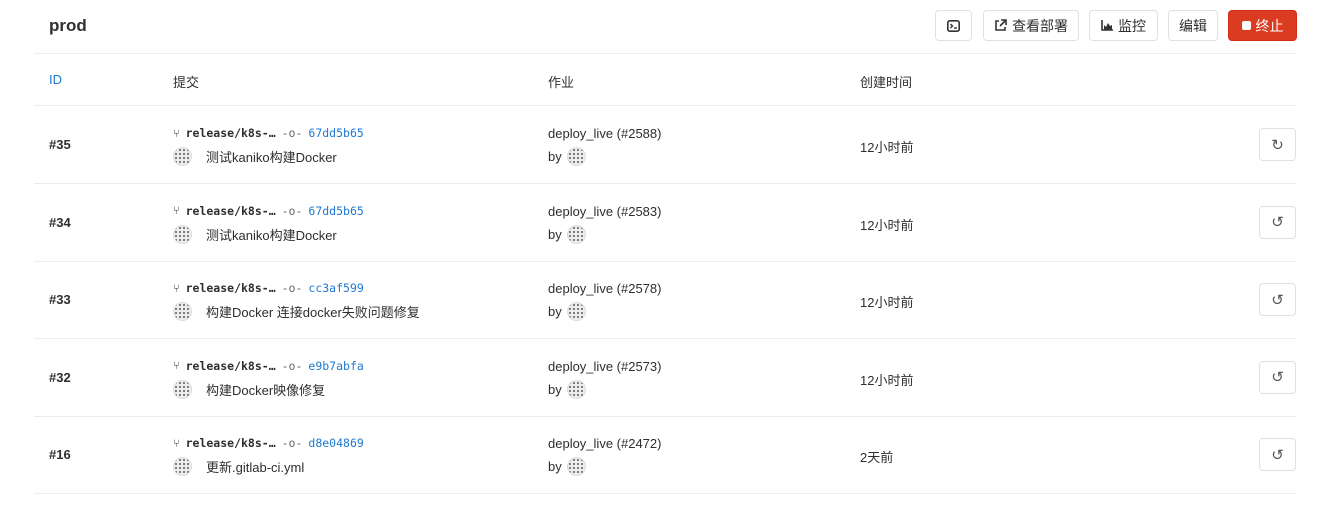 The width and height of the screenshot is (1330, 509). What do you see at coordinates (561, 82) in the screenshot?
I see `column-header-job: 作业` at bounding box center [561, 82].